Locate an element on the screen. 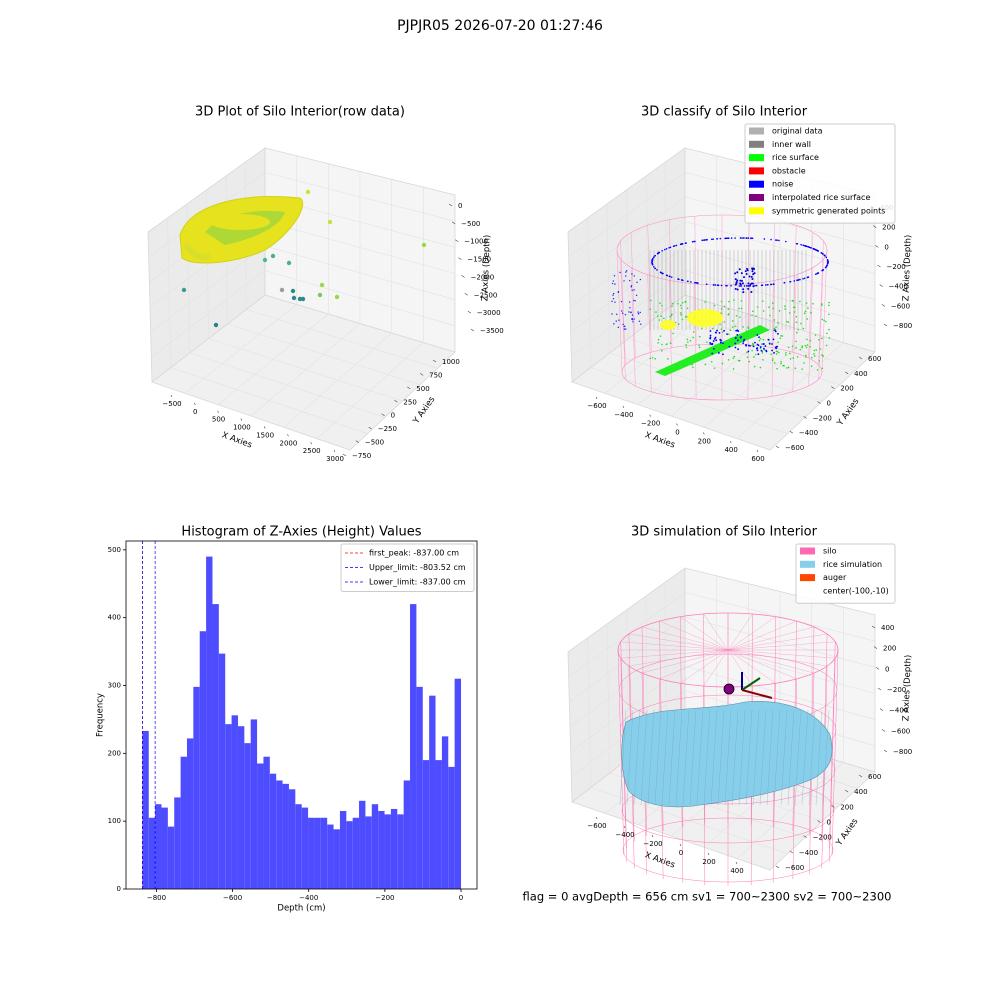 The height and width of the screenshot is (1000, 1000). legend-label: rice simulation is located at coordinates (852, 564).